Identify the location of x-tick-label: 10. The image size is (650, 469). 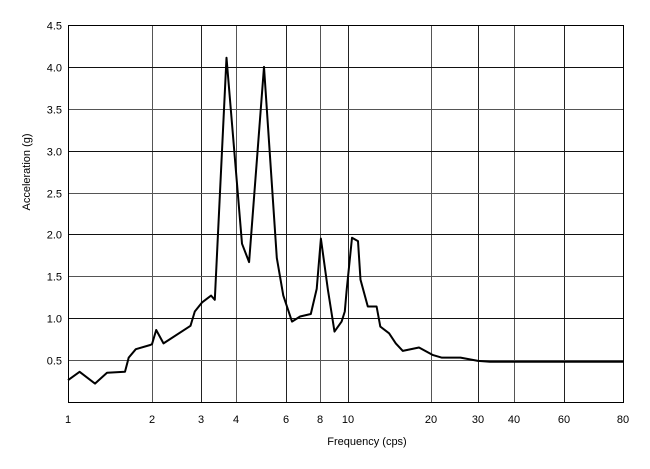
(348, 420).